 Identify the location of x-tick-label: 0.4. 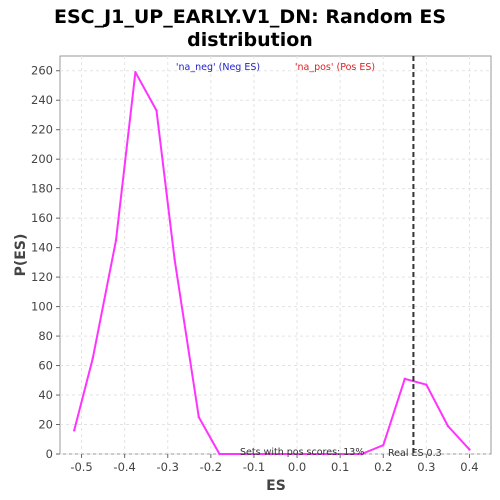
(469, 467).